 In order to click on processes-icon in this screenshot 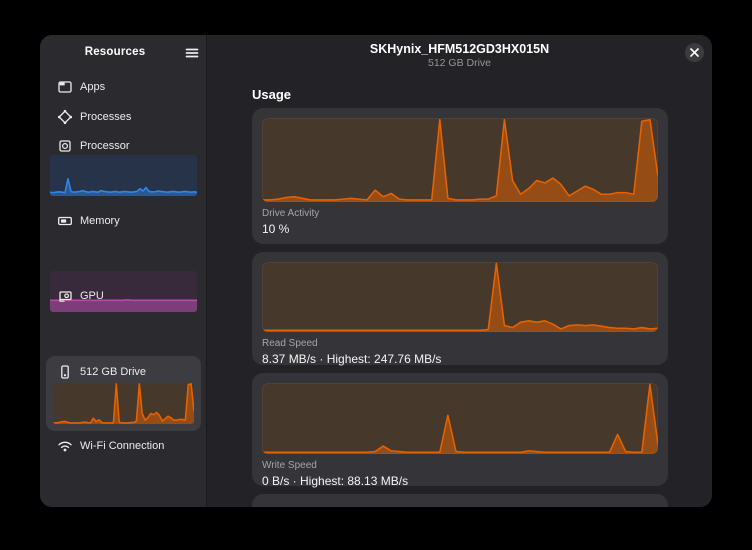, I will do `click(65, 117)`.